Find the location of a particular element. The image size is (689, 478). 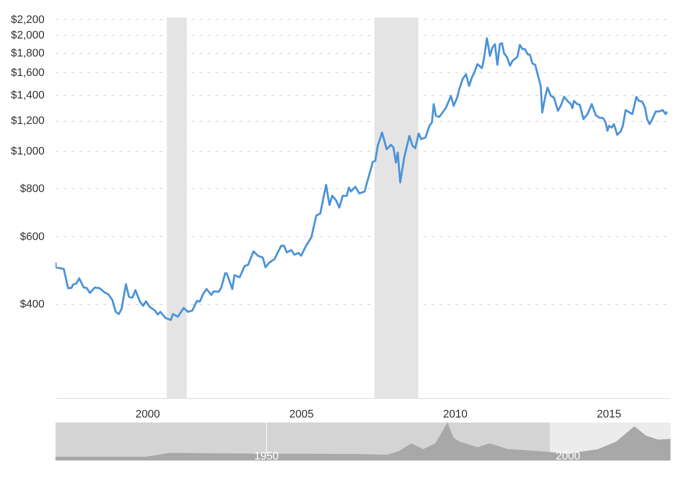

y-tick-label: $400 is located at coordinates (32, 304).